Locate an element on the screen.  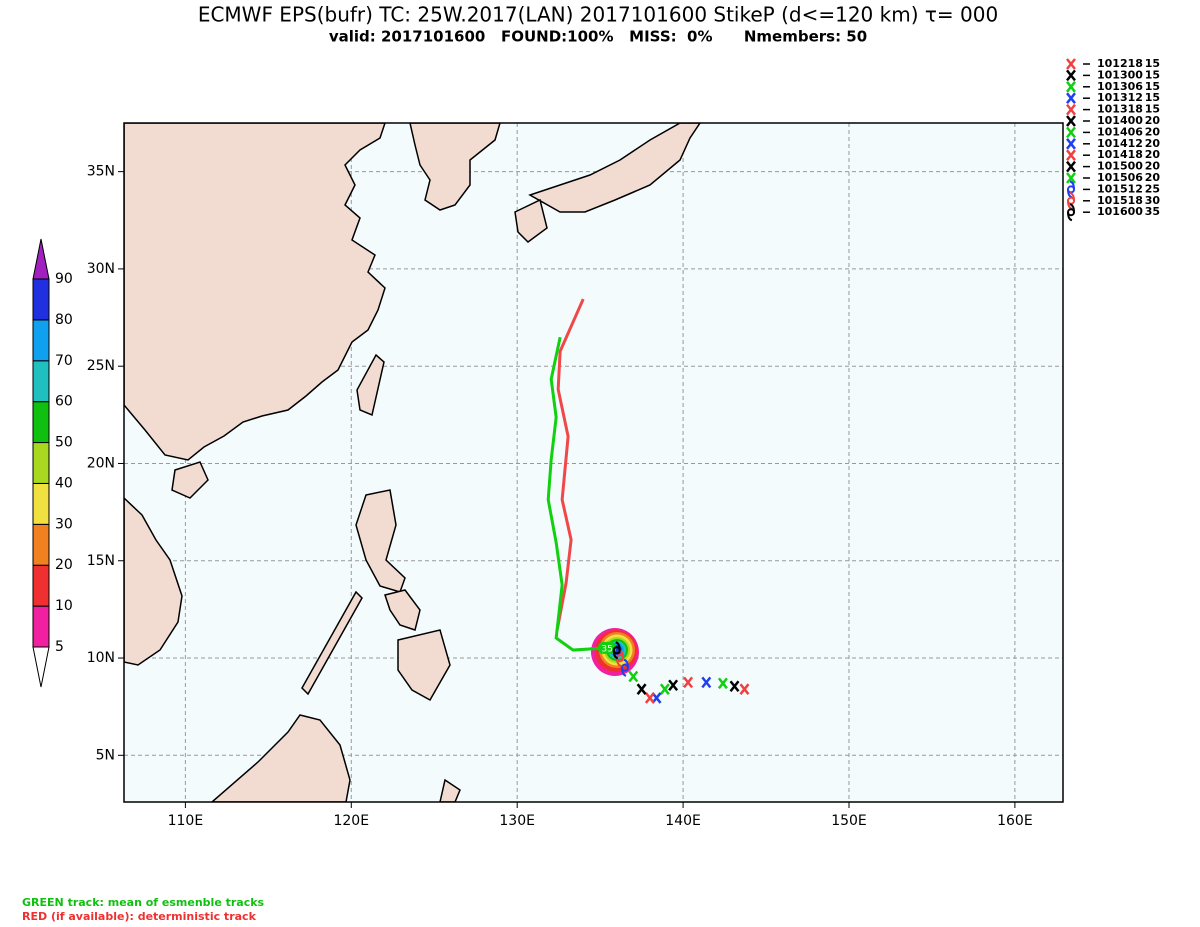
legend-time: 101312 is located at coordinates (1120, 97).